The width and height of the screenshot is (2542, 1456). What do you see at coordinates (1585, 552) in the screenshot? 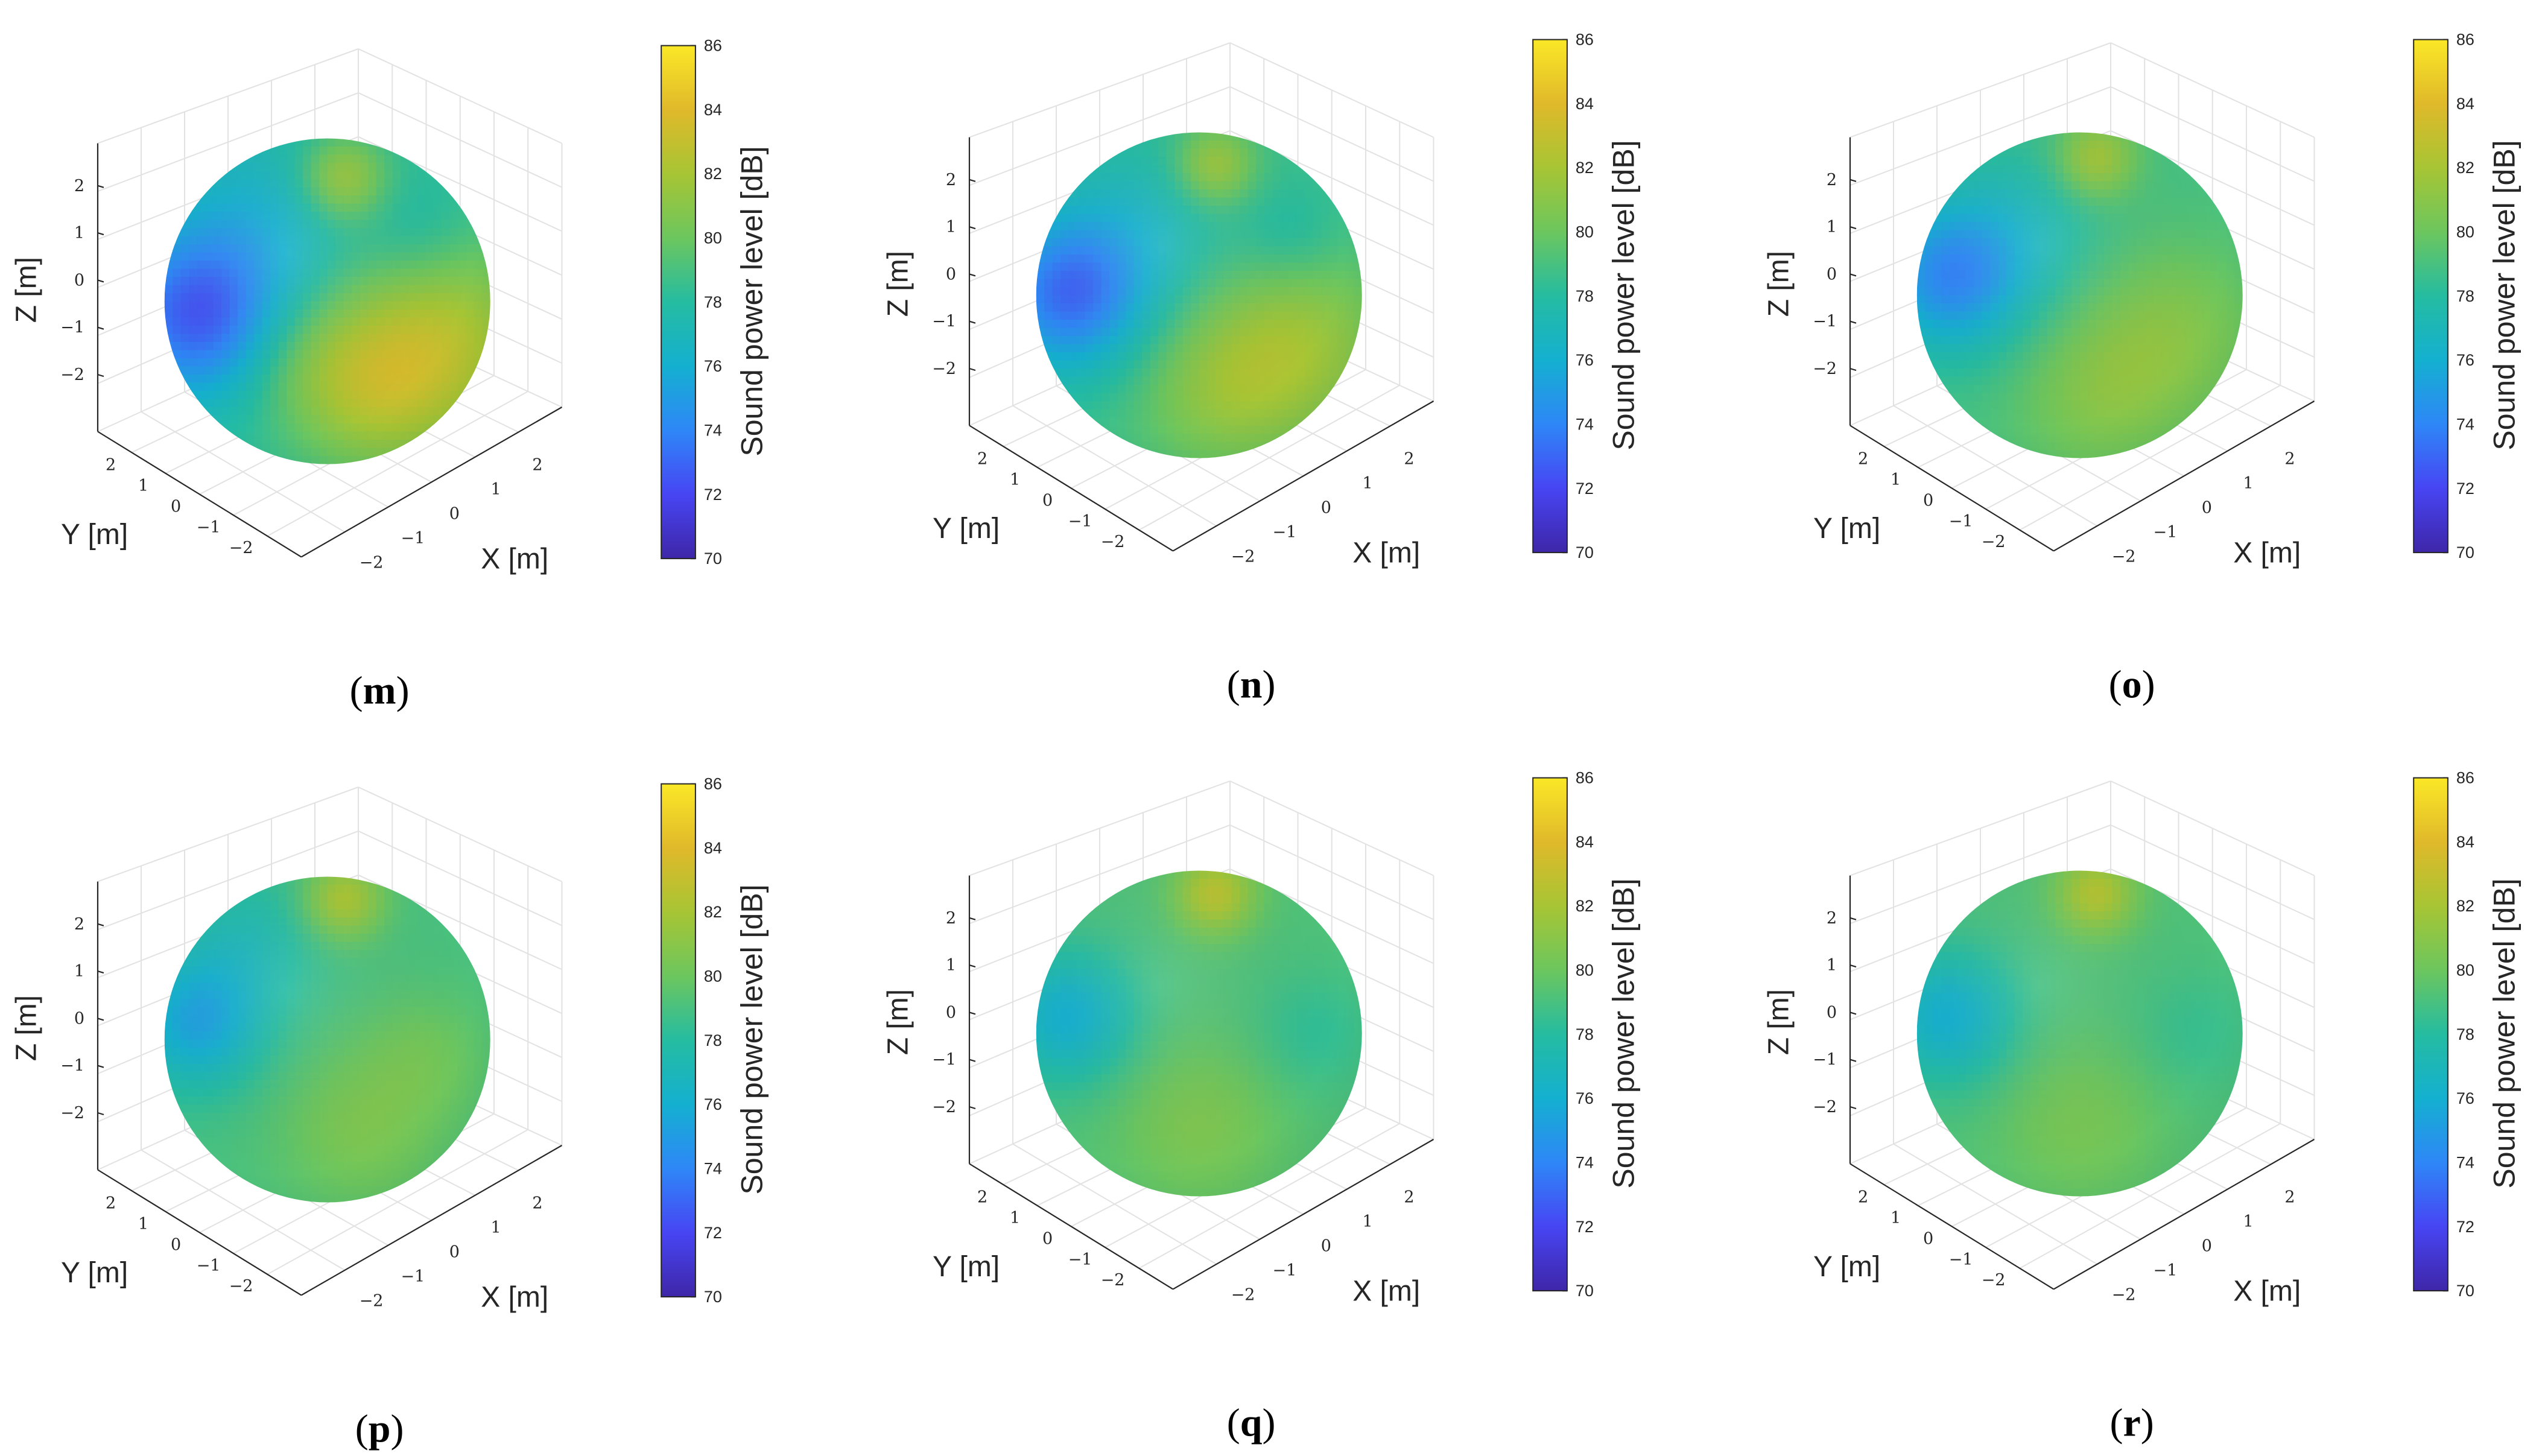
I see `colorbar-tick-label: 70` at bounding box center [1585, 552].